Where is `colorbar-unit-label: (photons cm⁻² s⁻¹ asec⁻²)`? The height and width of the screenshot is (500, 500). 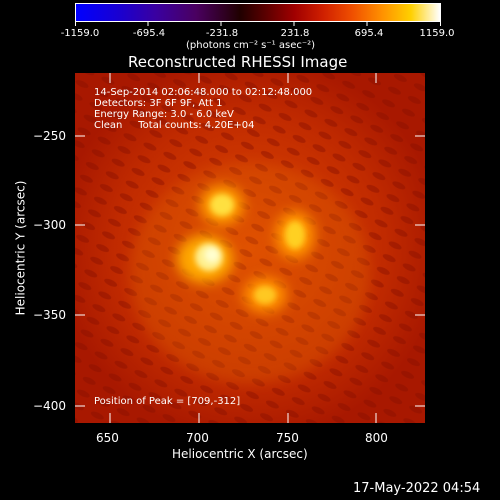 colorbar-unit-label: (photons cm⁻² s⁻¹ asec⁻²) is located at coordinates (251, 45).